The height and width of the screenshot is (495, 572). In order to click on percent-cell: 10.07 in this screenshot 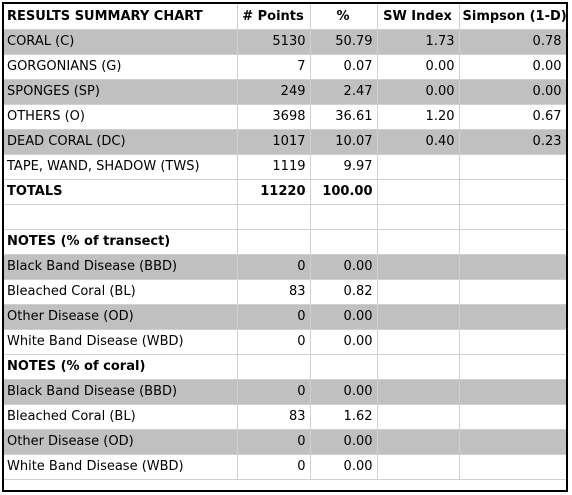, I will do `click(344, 142)`.